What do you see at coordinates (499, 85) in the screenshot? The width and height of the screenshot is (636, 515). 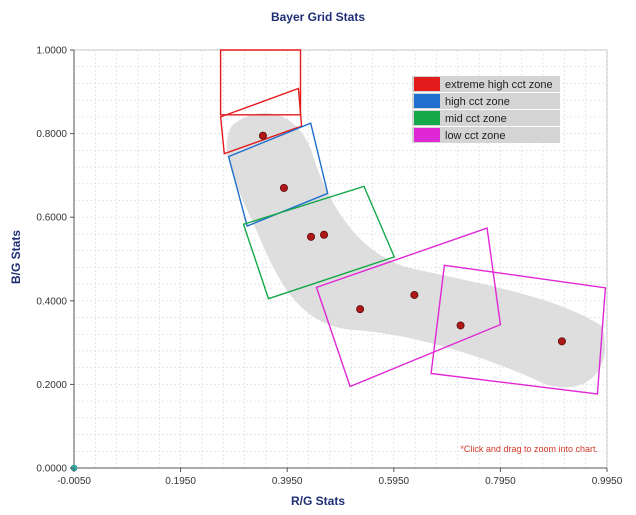 I see `legend-label-0: extreme high cct zone` at bounding box center [499, 85].